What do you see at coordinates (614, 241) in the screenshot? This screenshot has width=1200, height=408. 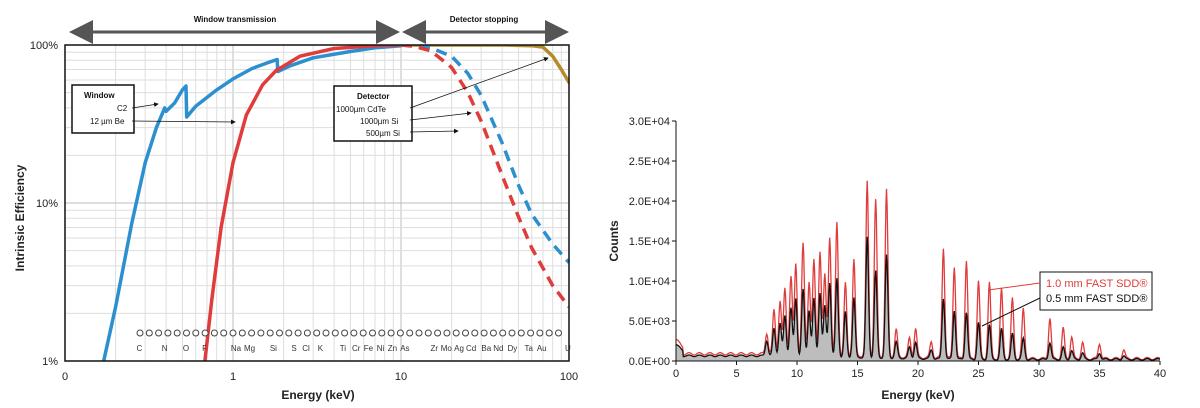 I see `right-y-axis-label: Counts` at bounding box center [614, 241].